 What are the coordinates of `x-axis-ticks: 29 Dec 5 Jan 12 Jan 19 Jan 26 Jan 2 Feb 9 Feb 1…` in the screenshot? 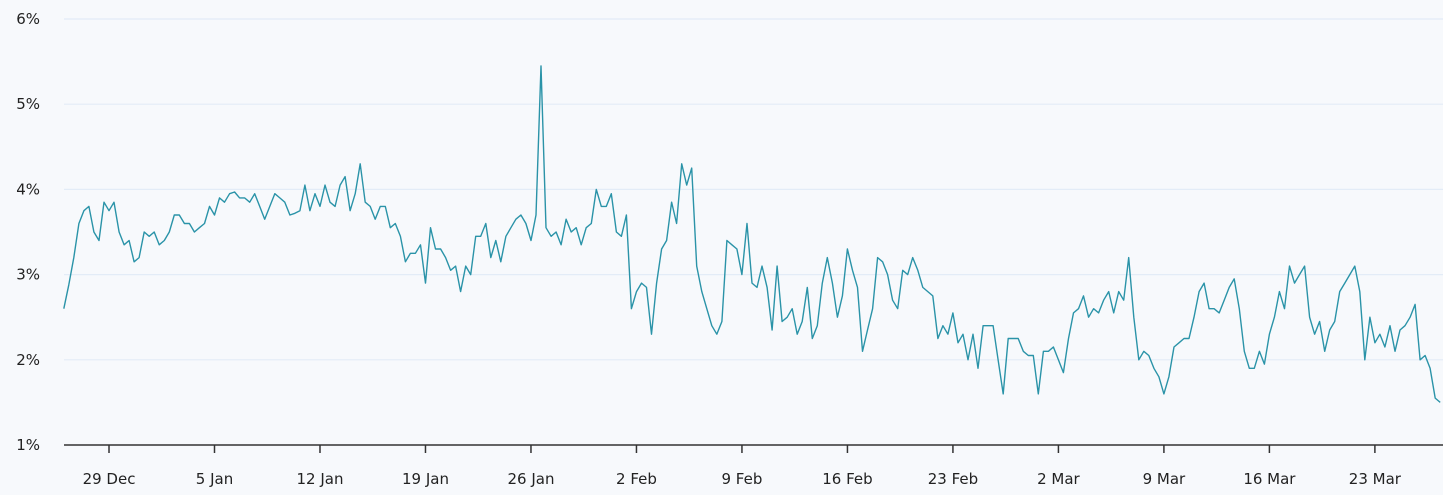 It's located at (742, 466).